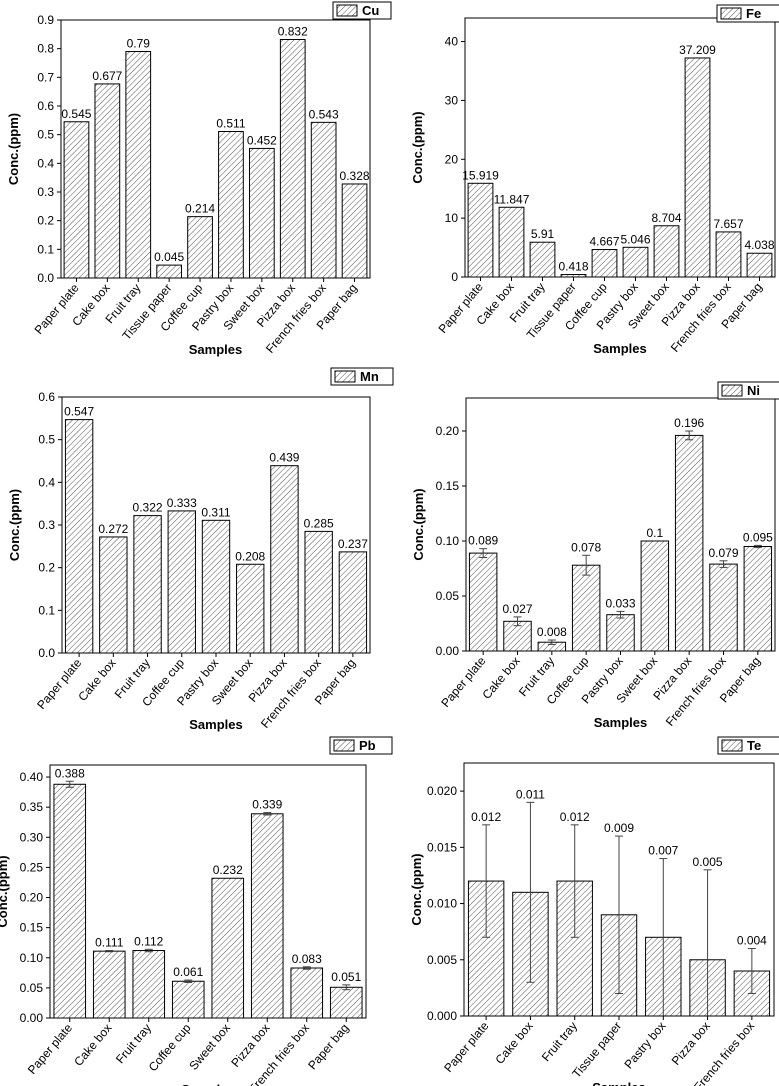 The image size is (779, 1086). Describe the element at coordinates (346, 977) in the screenshot. I see `value-label: 0.051` at that location.